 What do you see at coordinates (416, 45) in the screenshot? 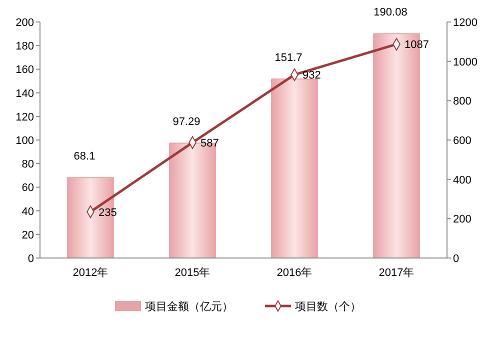
I see `data-label: 1087` at bounding box center [416, 45].